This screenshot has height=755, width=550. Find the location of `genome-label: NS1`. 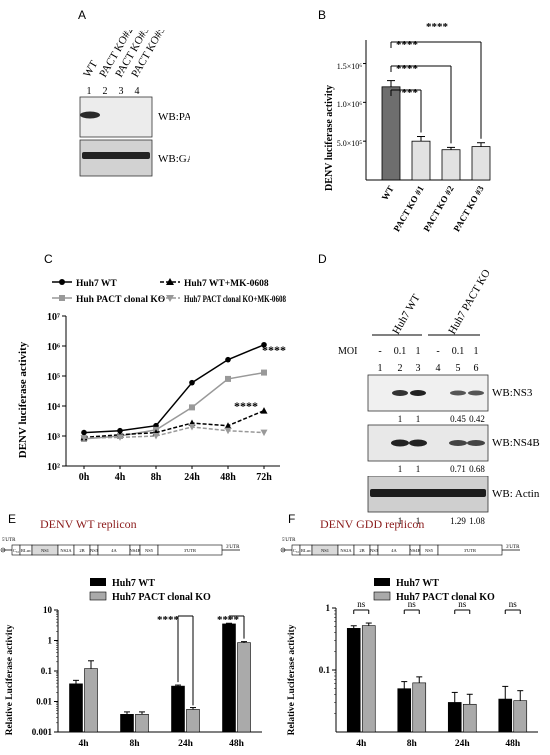

genome-label: NS1 is located at coordinates (325, 550).